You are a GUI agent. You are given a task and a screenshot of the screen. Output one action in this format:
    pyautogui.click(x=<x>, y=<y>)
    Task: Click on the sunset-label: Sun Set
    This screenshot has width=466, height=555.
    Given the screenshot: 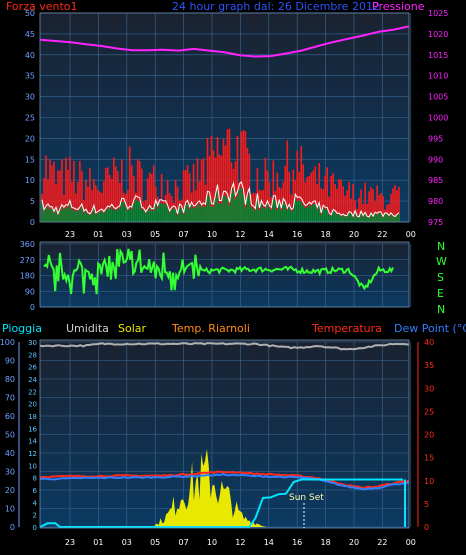 What is the action you would take?
    pyautogui.click(x=306, y=498)
    